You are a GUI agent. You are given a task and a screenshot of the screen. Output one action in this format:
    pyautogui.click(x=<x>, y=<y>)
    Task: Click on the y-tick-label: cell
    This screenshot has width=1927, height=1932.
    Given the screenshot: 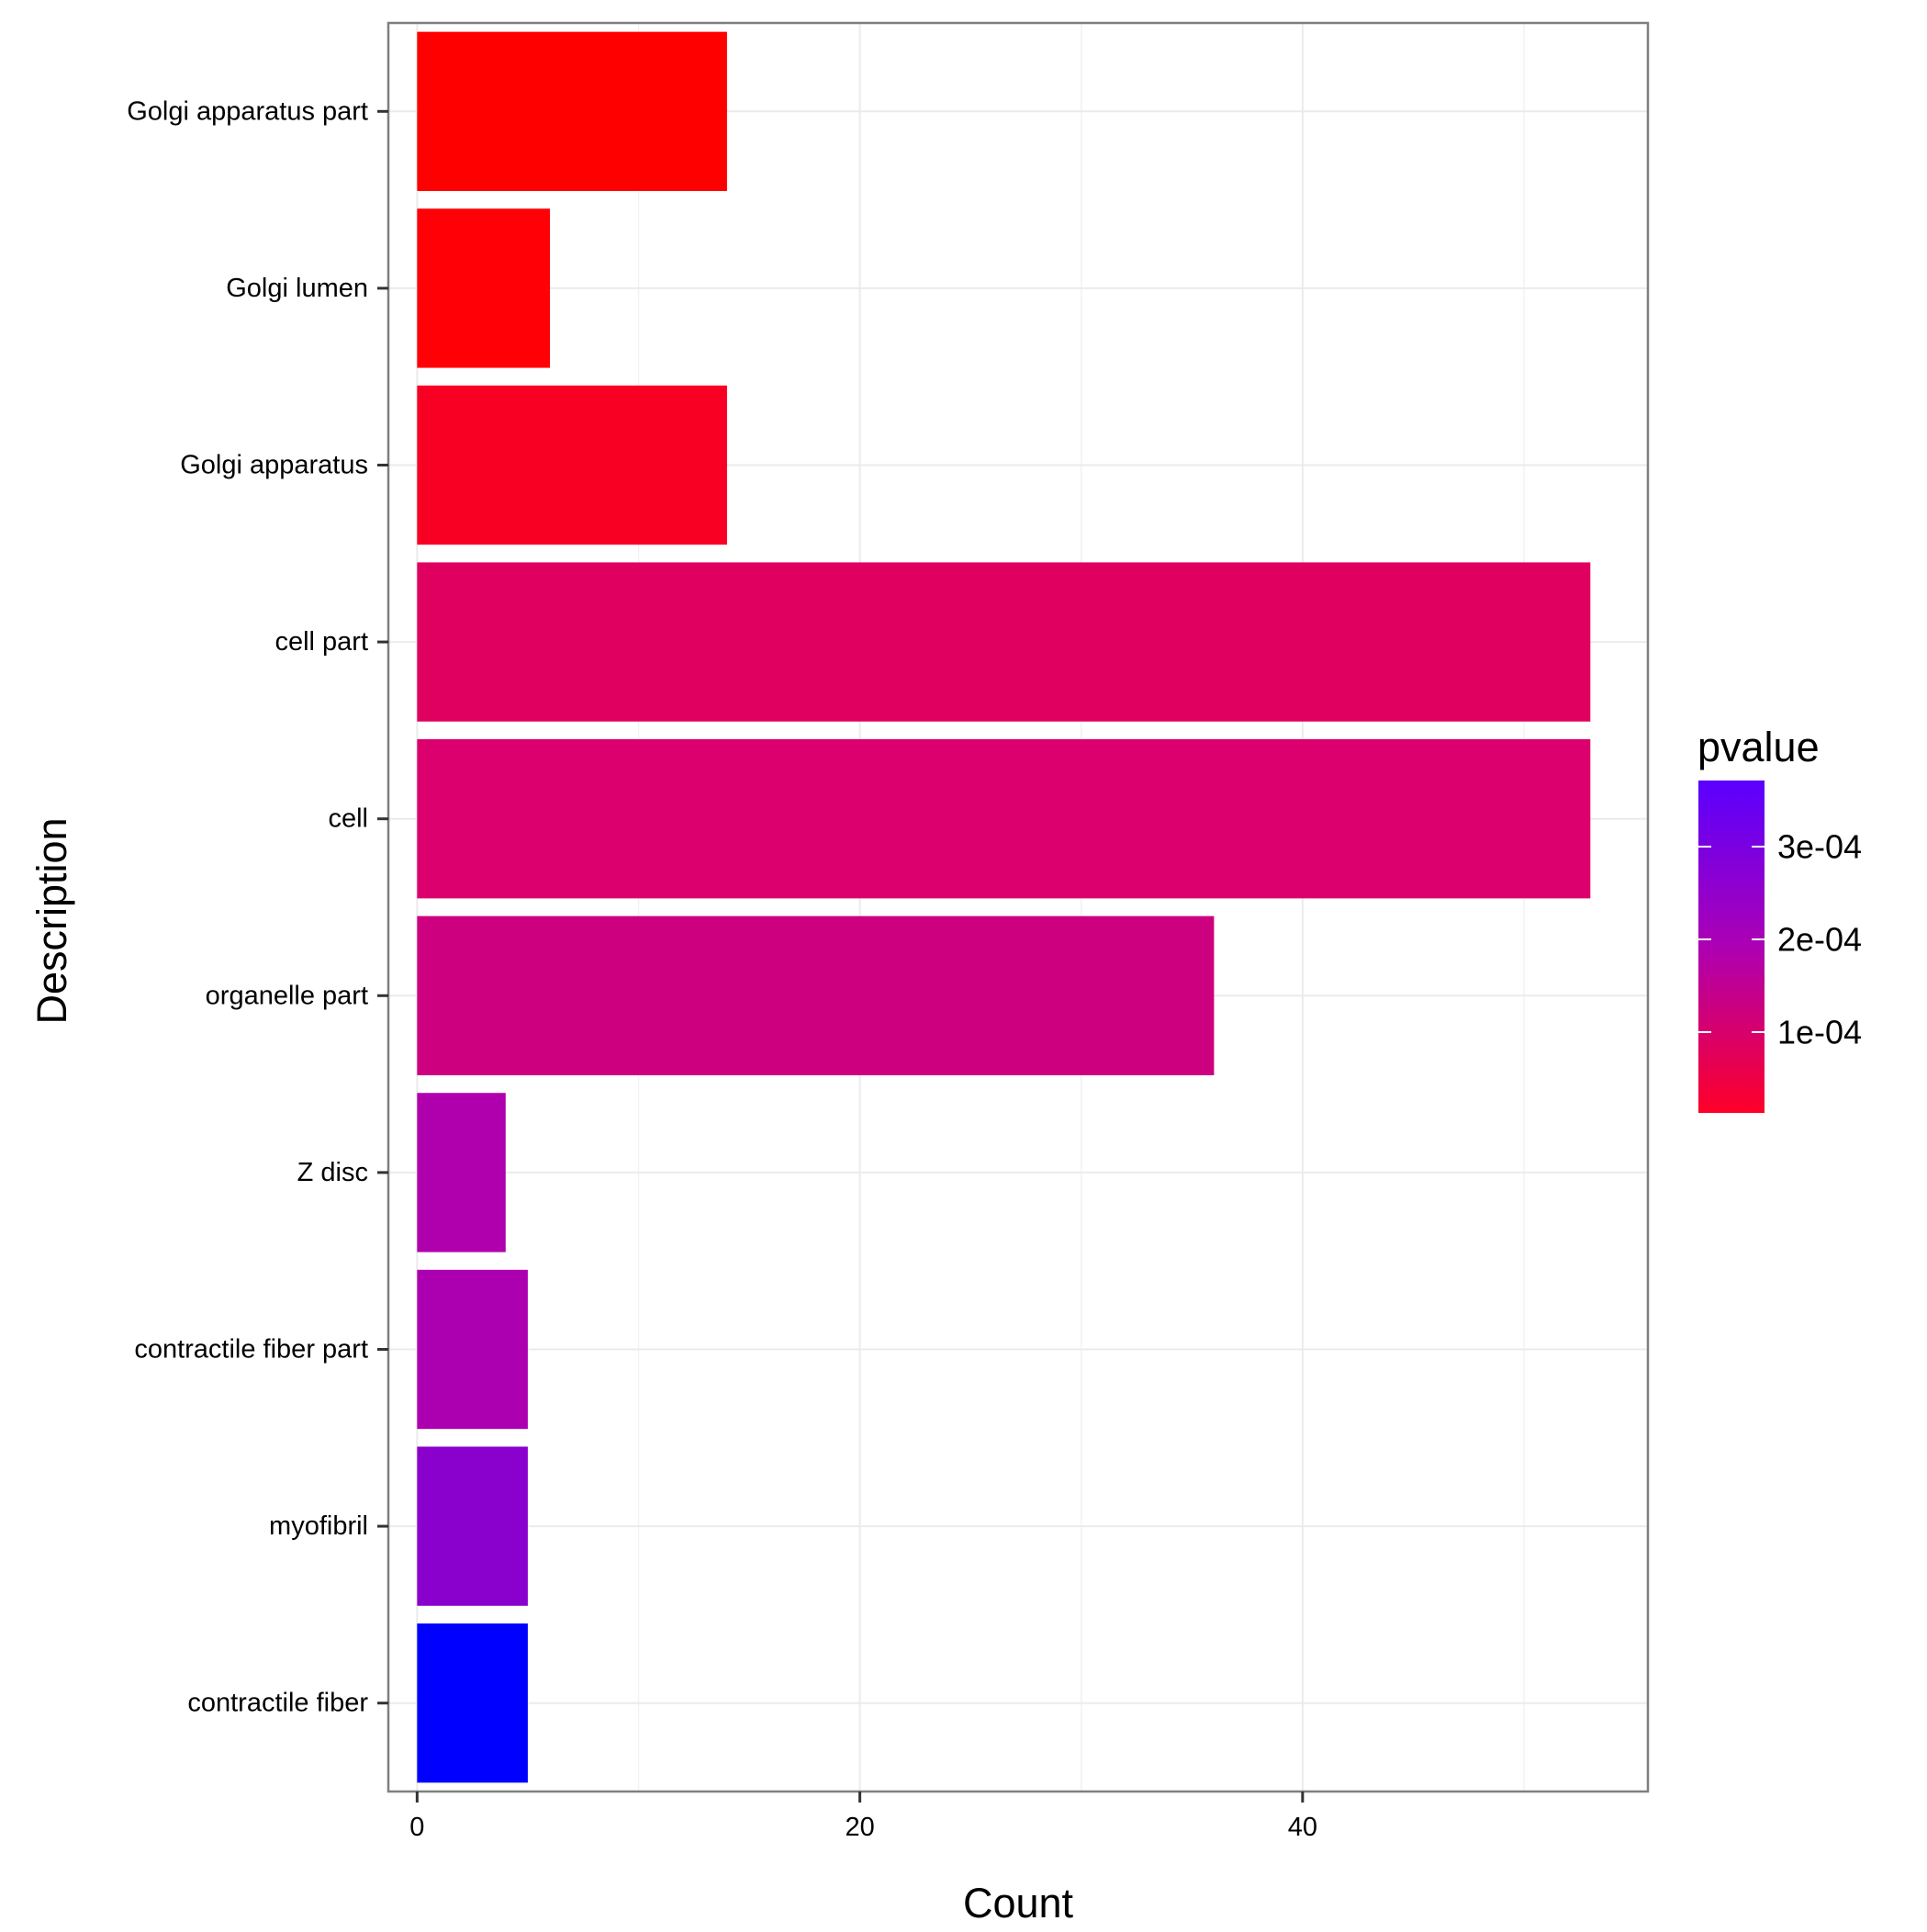 What is the action you would take?
    pyautogui.click(x=348, y=819)
    